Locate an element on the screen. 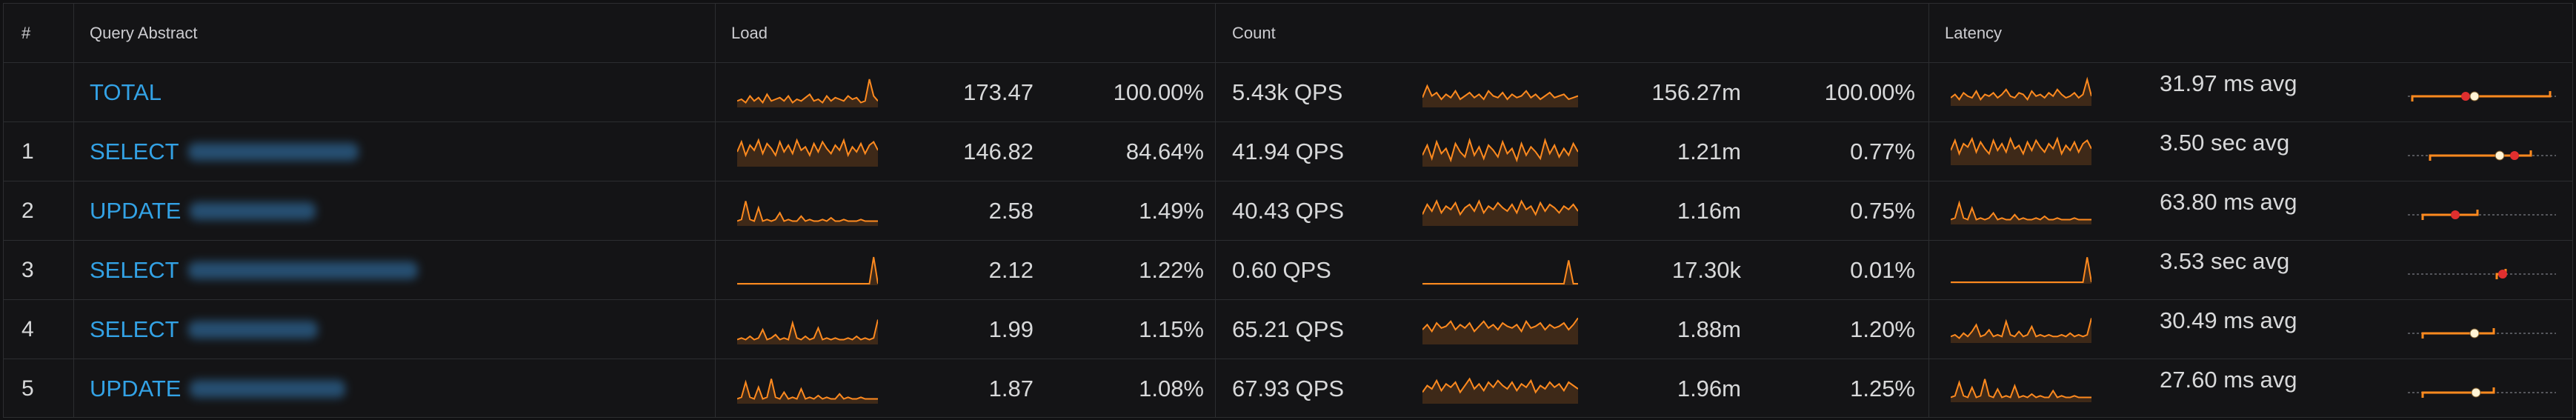 Image resolution: width=2576 pixels, height=420 pixels. latency-value: 30.49 ms avg is located at coordinates (2228, 320).